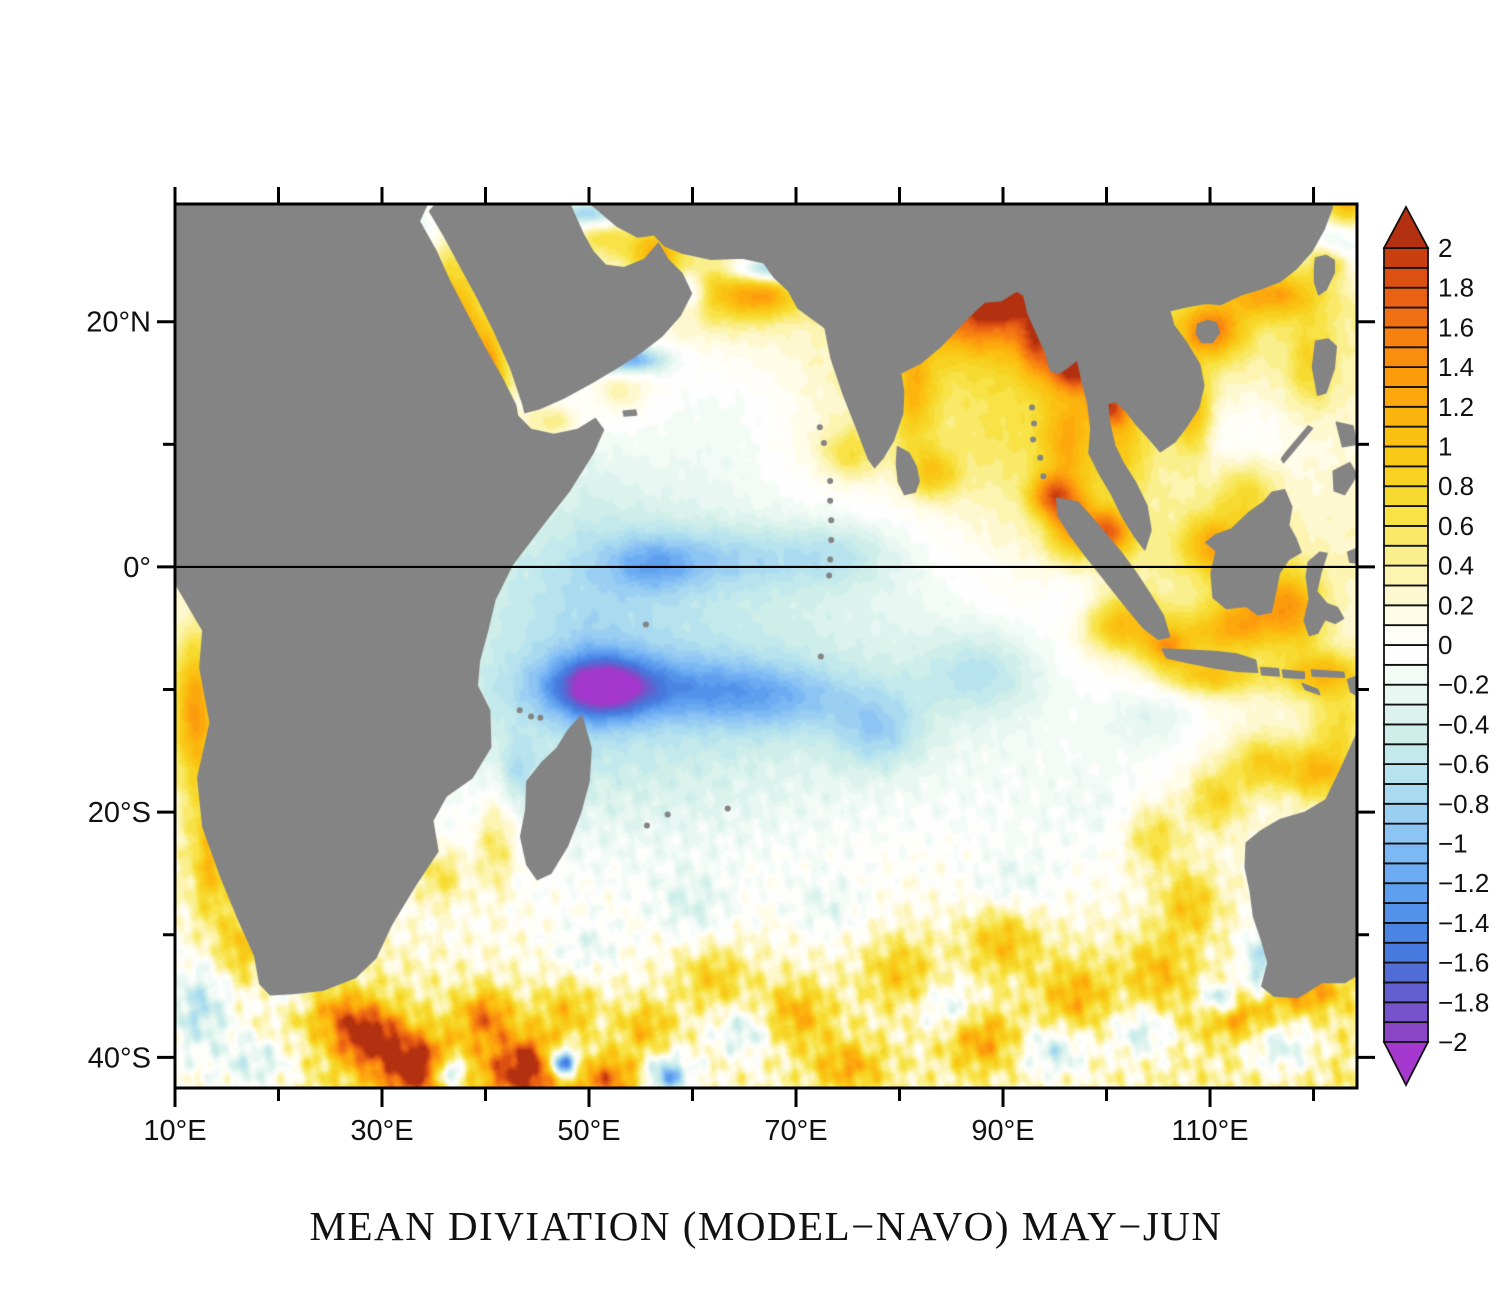 The height and width of the screenshot is (1293, 1499). I want to click on colorbar-over-arrow, so click(1406, 227).